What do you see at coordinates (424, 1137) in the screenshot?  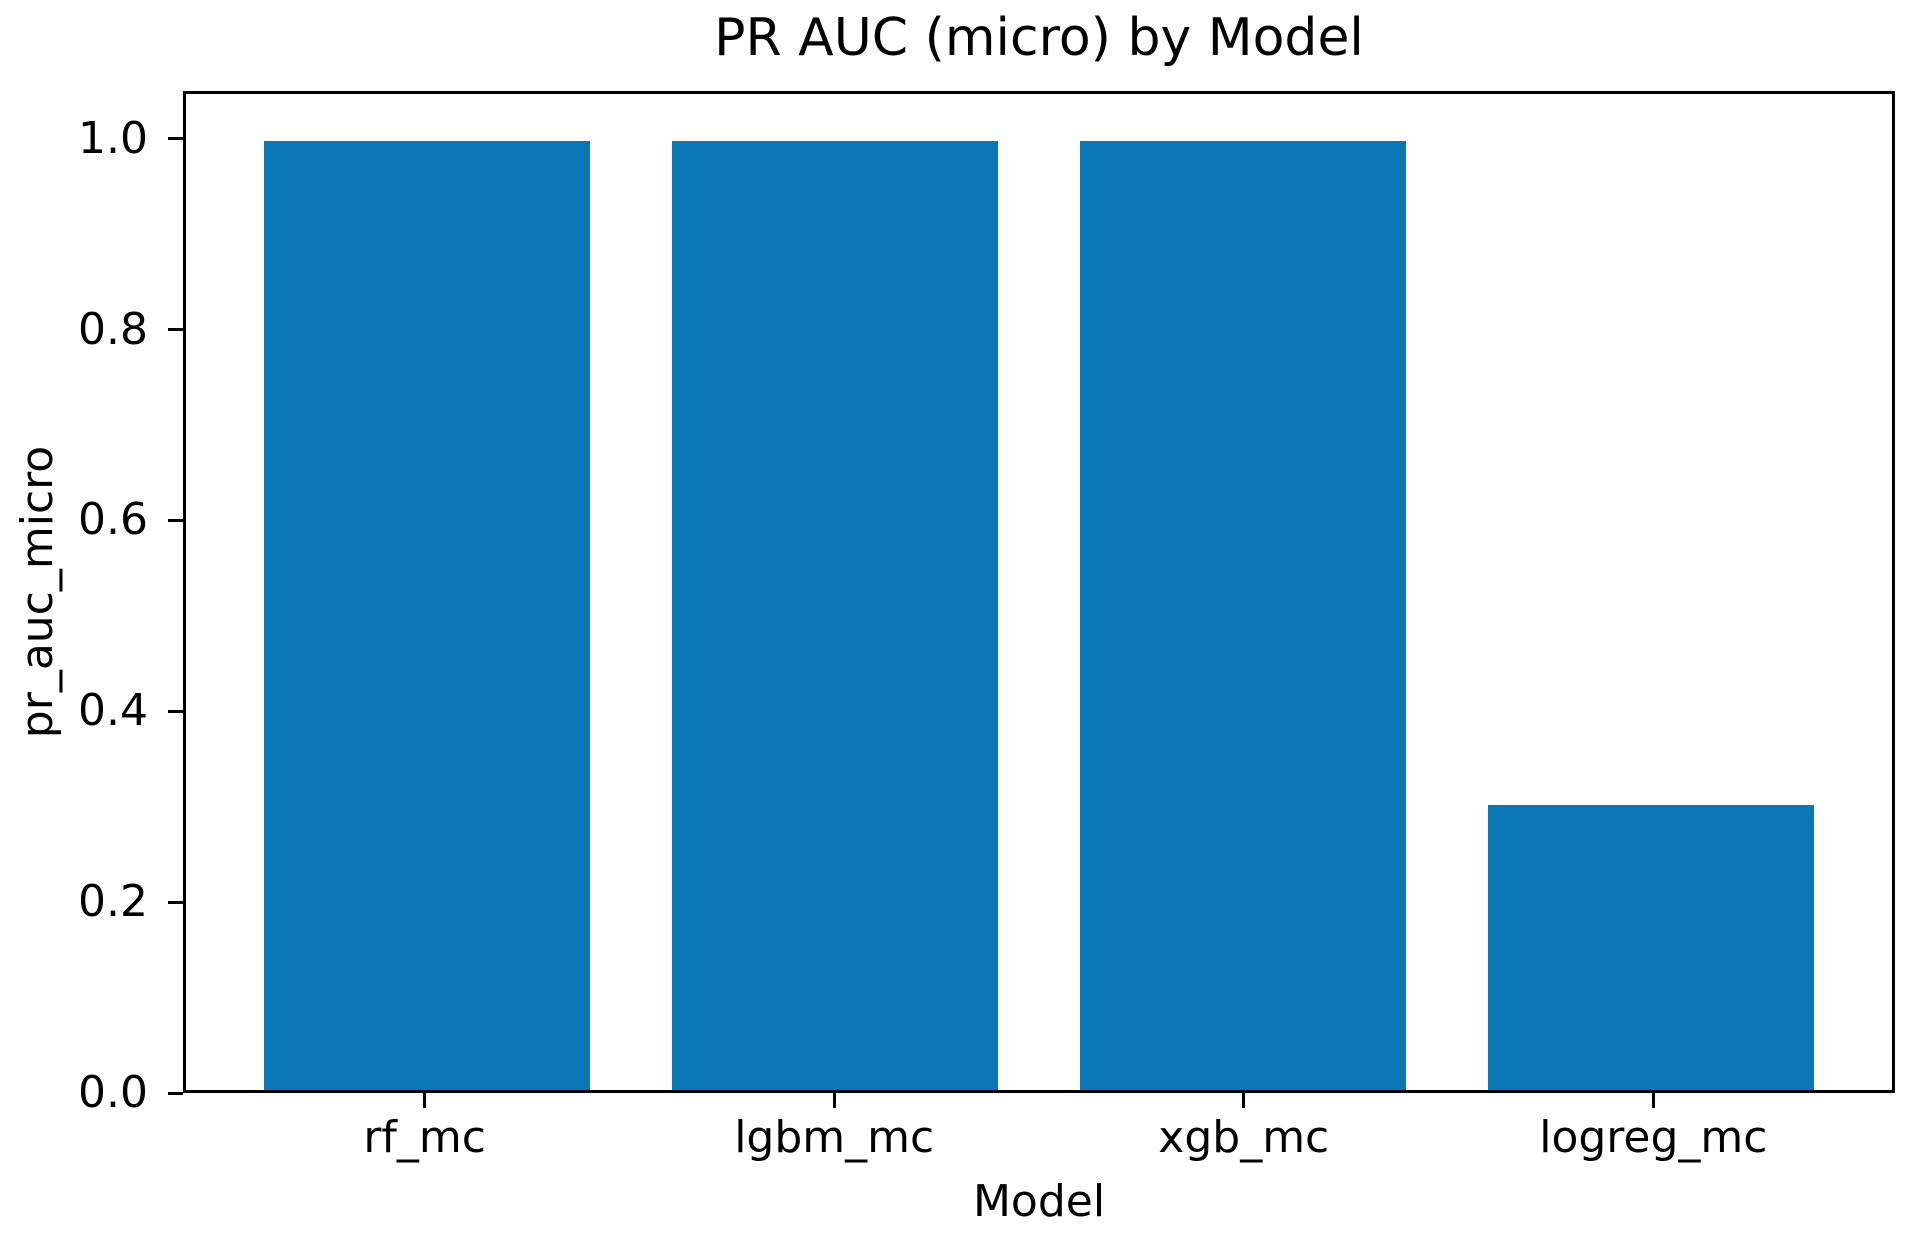 I see `x-tick-label-rf_mc: rf_mc` at bounding box center [424, 1137].